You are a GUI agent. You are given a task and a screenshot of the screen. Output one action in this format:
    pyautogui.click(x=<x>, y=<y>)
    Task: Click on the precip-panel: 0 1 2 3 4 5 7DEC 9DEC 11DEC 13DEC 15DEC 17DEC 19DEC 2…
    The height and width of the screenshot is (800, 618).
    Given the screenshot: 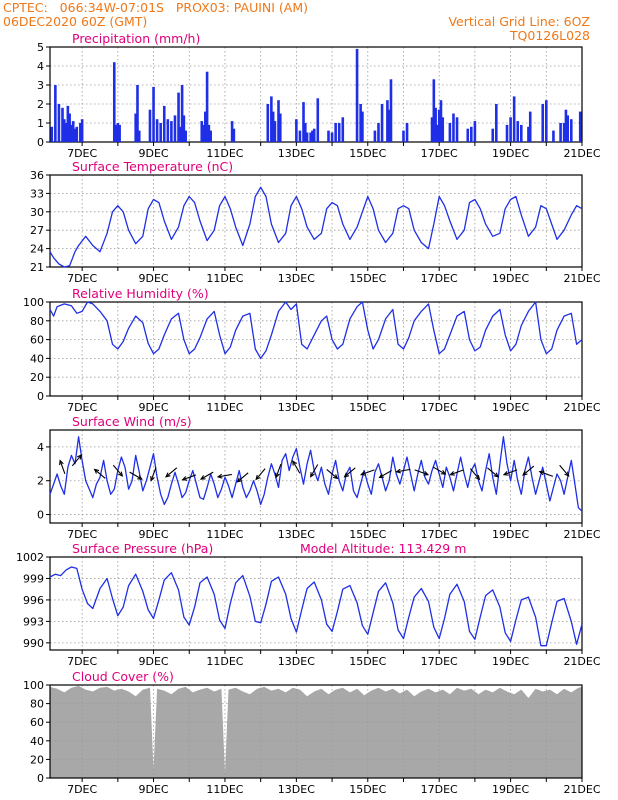 What is the action you would take?
    pyautogui.click(x=319, y=95)
    